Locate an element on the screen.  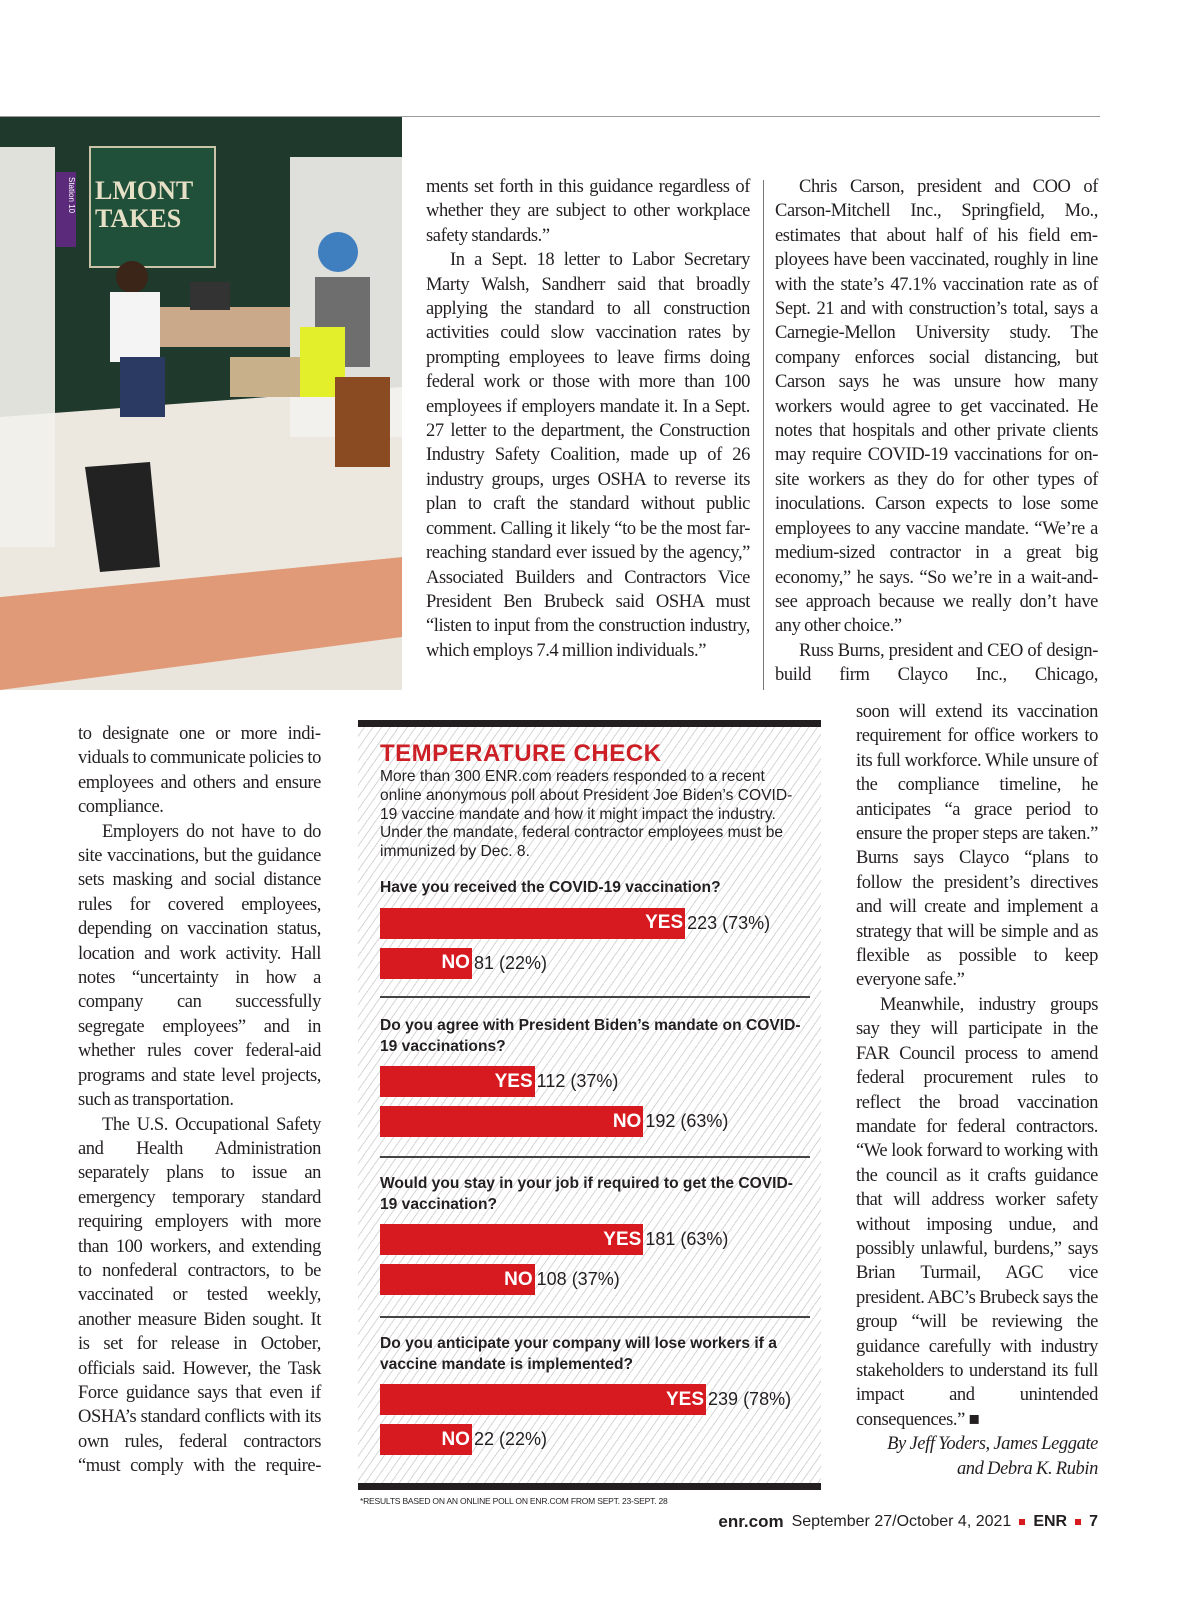
sidebar-title: TEMPERATURE CHECK is located at coordinates (521, 753).